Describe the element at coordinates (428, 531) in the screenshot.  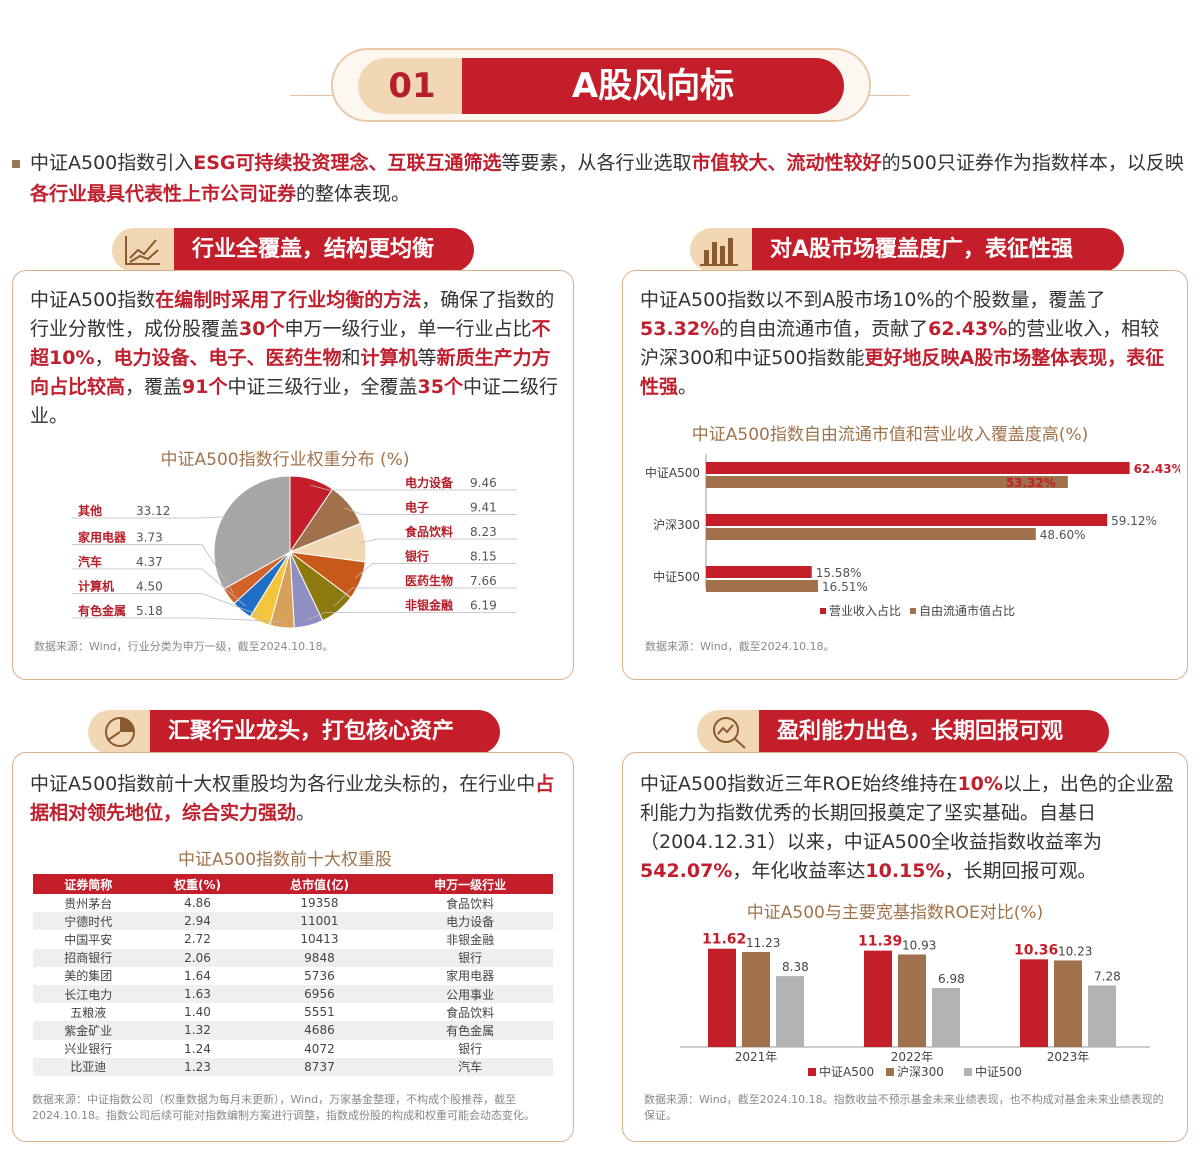
I see `pie-slice-label: 食品饮料` at that location.